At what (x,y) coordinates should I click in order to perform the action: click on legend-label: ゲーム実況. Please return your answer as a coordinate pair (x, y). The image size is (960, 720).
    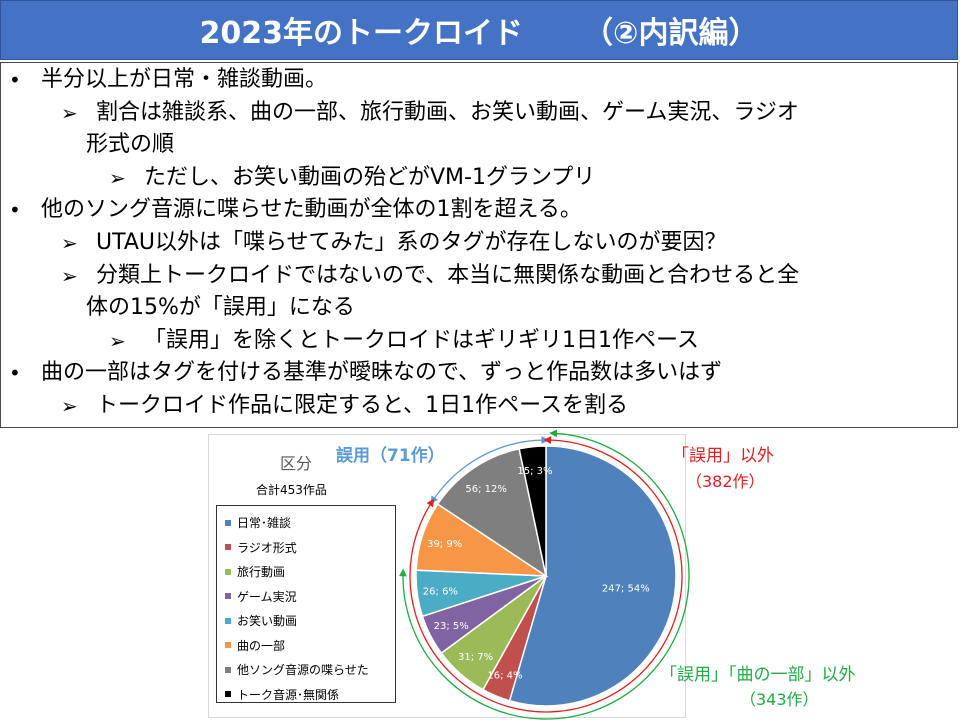
    Looking at the image, I should click on (267, 596).